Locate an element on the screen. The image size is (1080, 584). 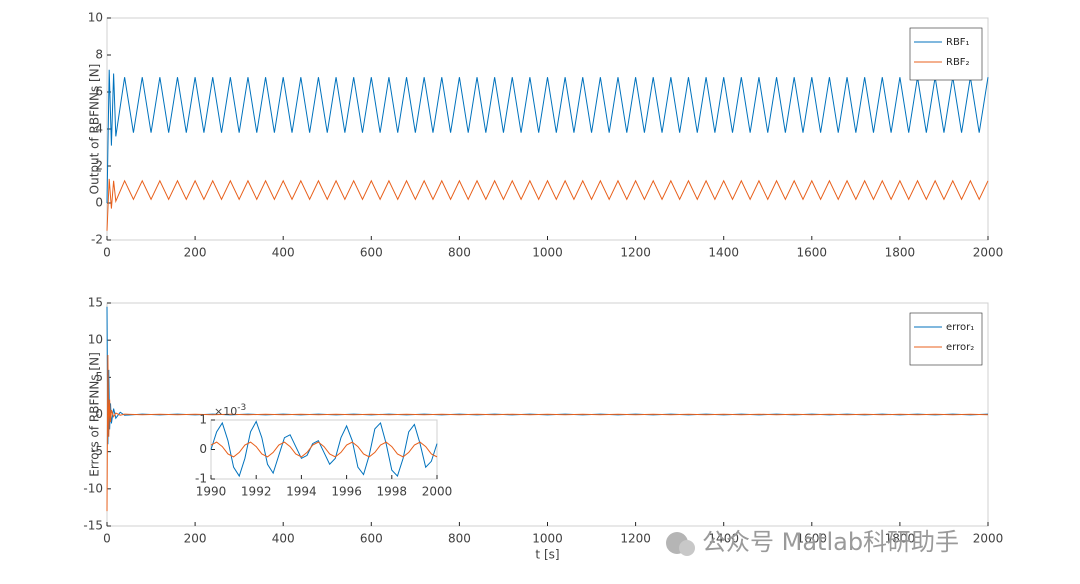
y-tick-label: 5 is located at coordinates (99, 377).